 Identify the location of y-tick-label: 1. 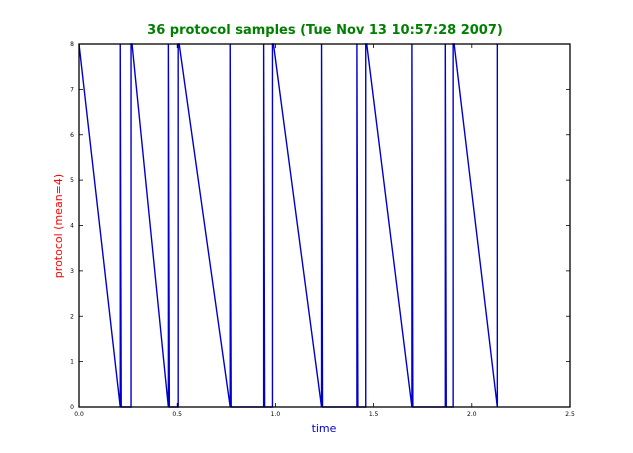
(72, 362).